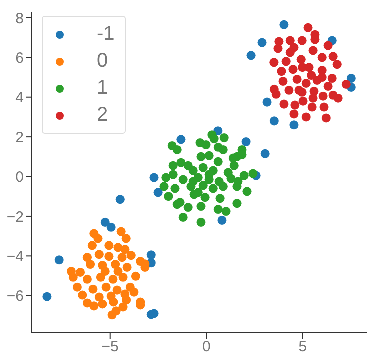 The image size is (374, 362). I want to click on y-tick-label: 8, so click(20, 19).